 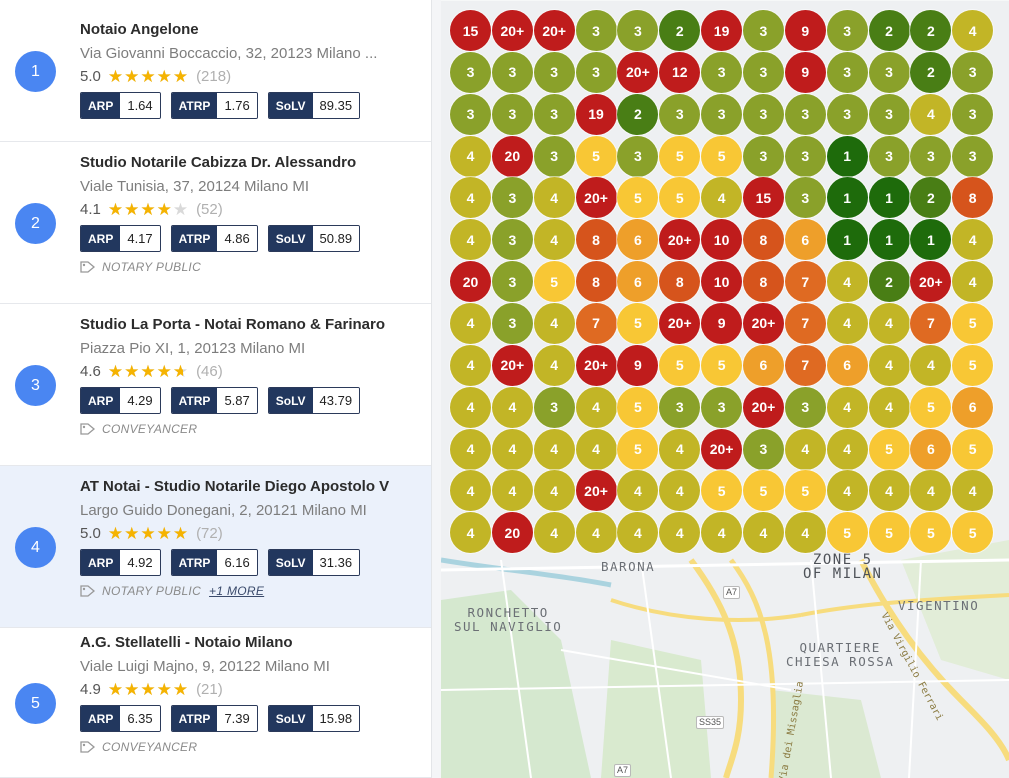 I want to click on business-name: A.G. Stellatelli - Notaio Milano, so click(x=186, y=642).